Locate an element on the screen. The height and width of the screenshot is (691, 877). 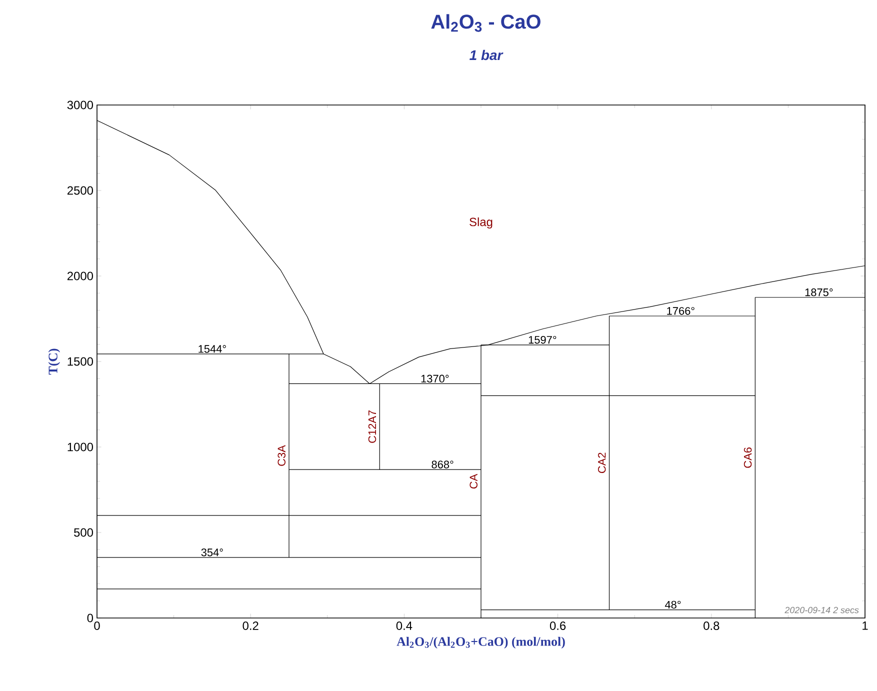
annotation: 1875° is located at coordinates (819, 292).